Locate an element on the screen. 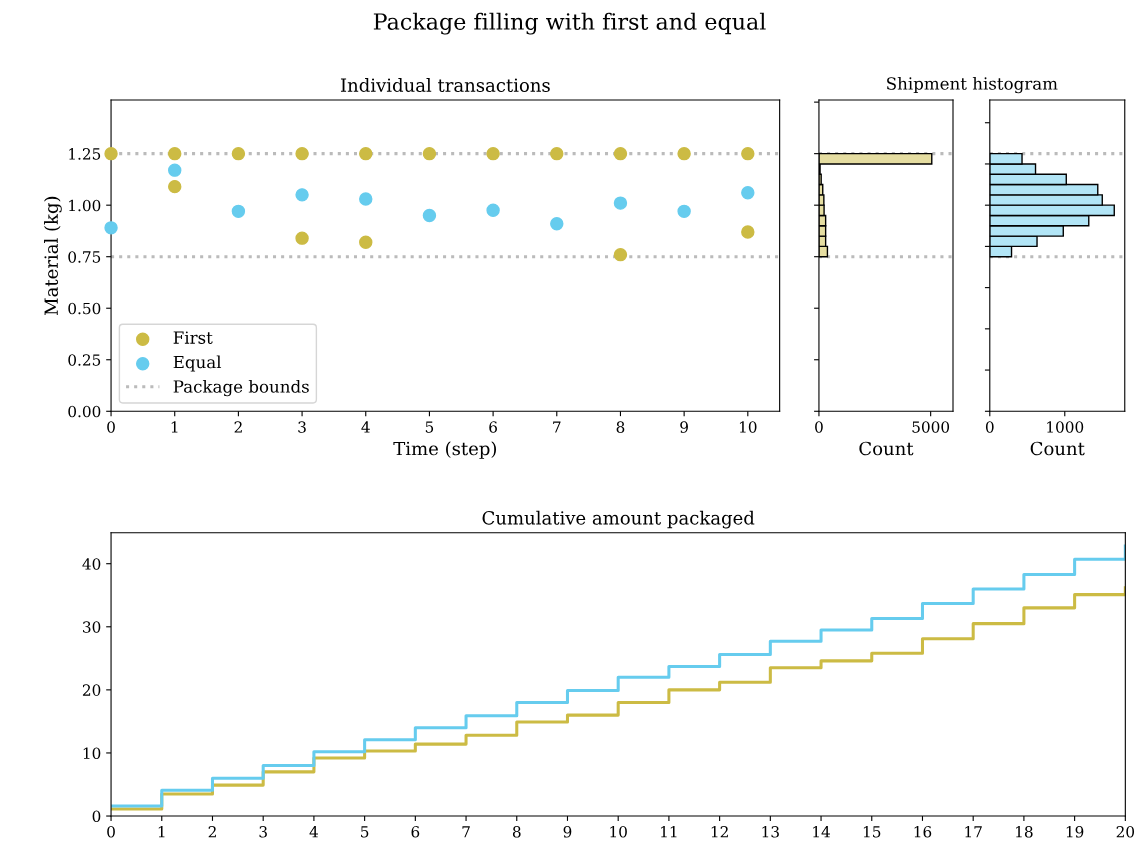 The image size is (1139, 848). chart-title: Cumulative amount packaged is located at coordinates (618, 519).